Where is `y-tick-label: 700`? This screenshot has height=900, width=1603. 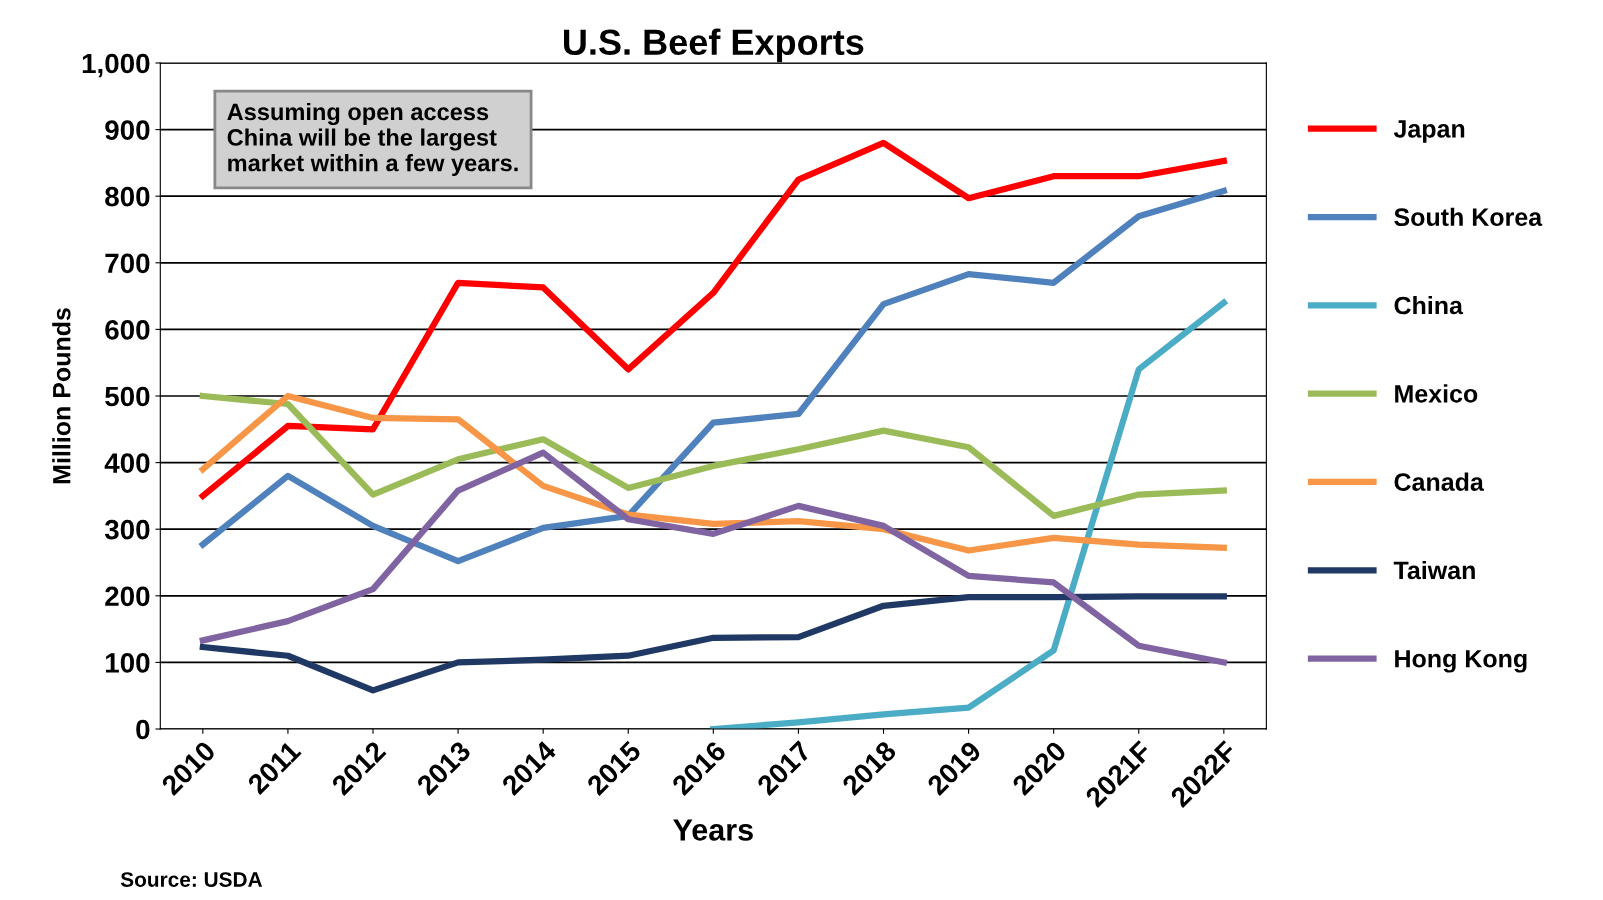
y-tick-label: 700 is located at coordinates (127, 263).